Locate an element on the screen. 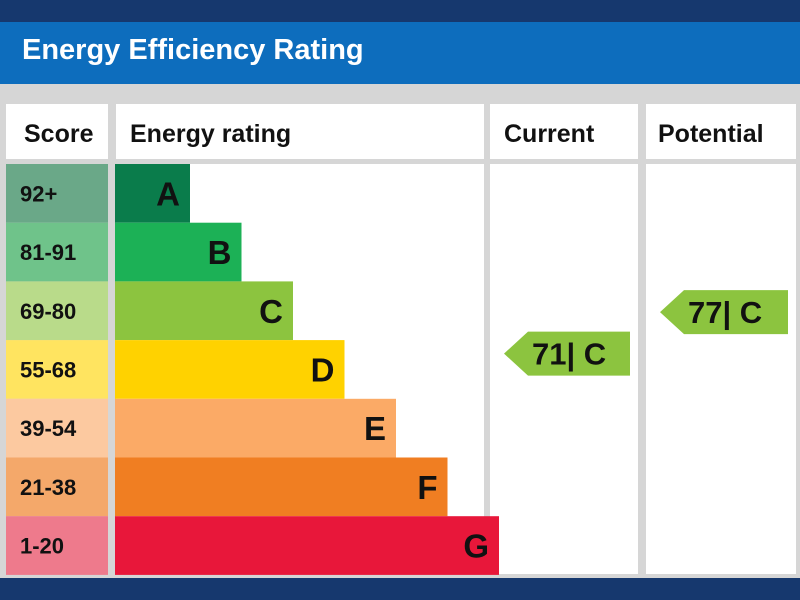 The width and height of the screenshot is (800, 600). title-bar: Energy Efficiency Rating is located at coordinates (400, 53).